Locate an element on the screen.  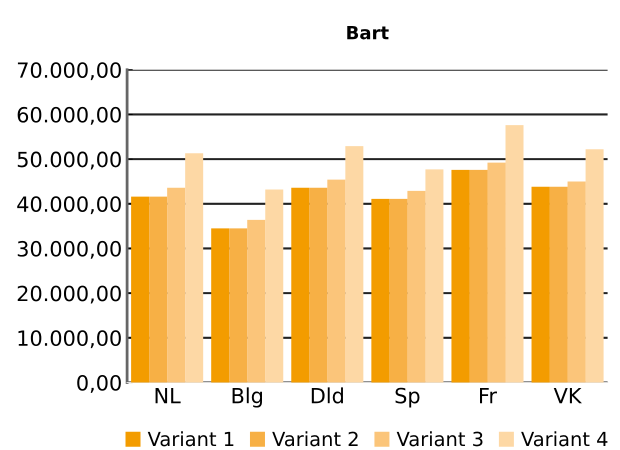
legend-label: Variant 1 is located at coordinates (191, 438).